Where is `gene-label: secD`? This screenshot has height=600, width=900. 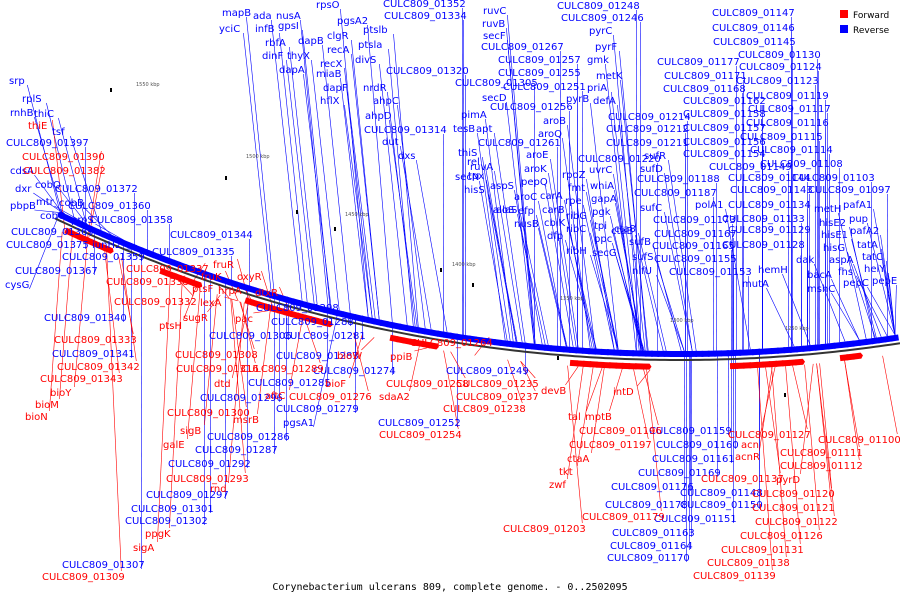 gene-label: secD is located at coordinates (494, 98).